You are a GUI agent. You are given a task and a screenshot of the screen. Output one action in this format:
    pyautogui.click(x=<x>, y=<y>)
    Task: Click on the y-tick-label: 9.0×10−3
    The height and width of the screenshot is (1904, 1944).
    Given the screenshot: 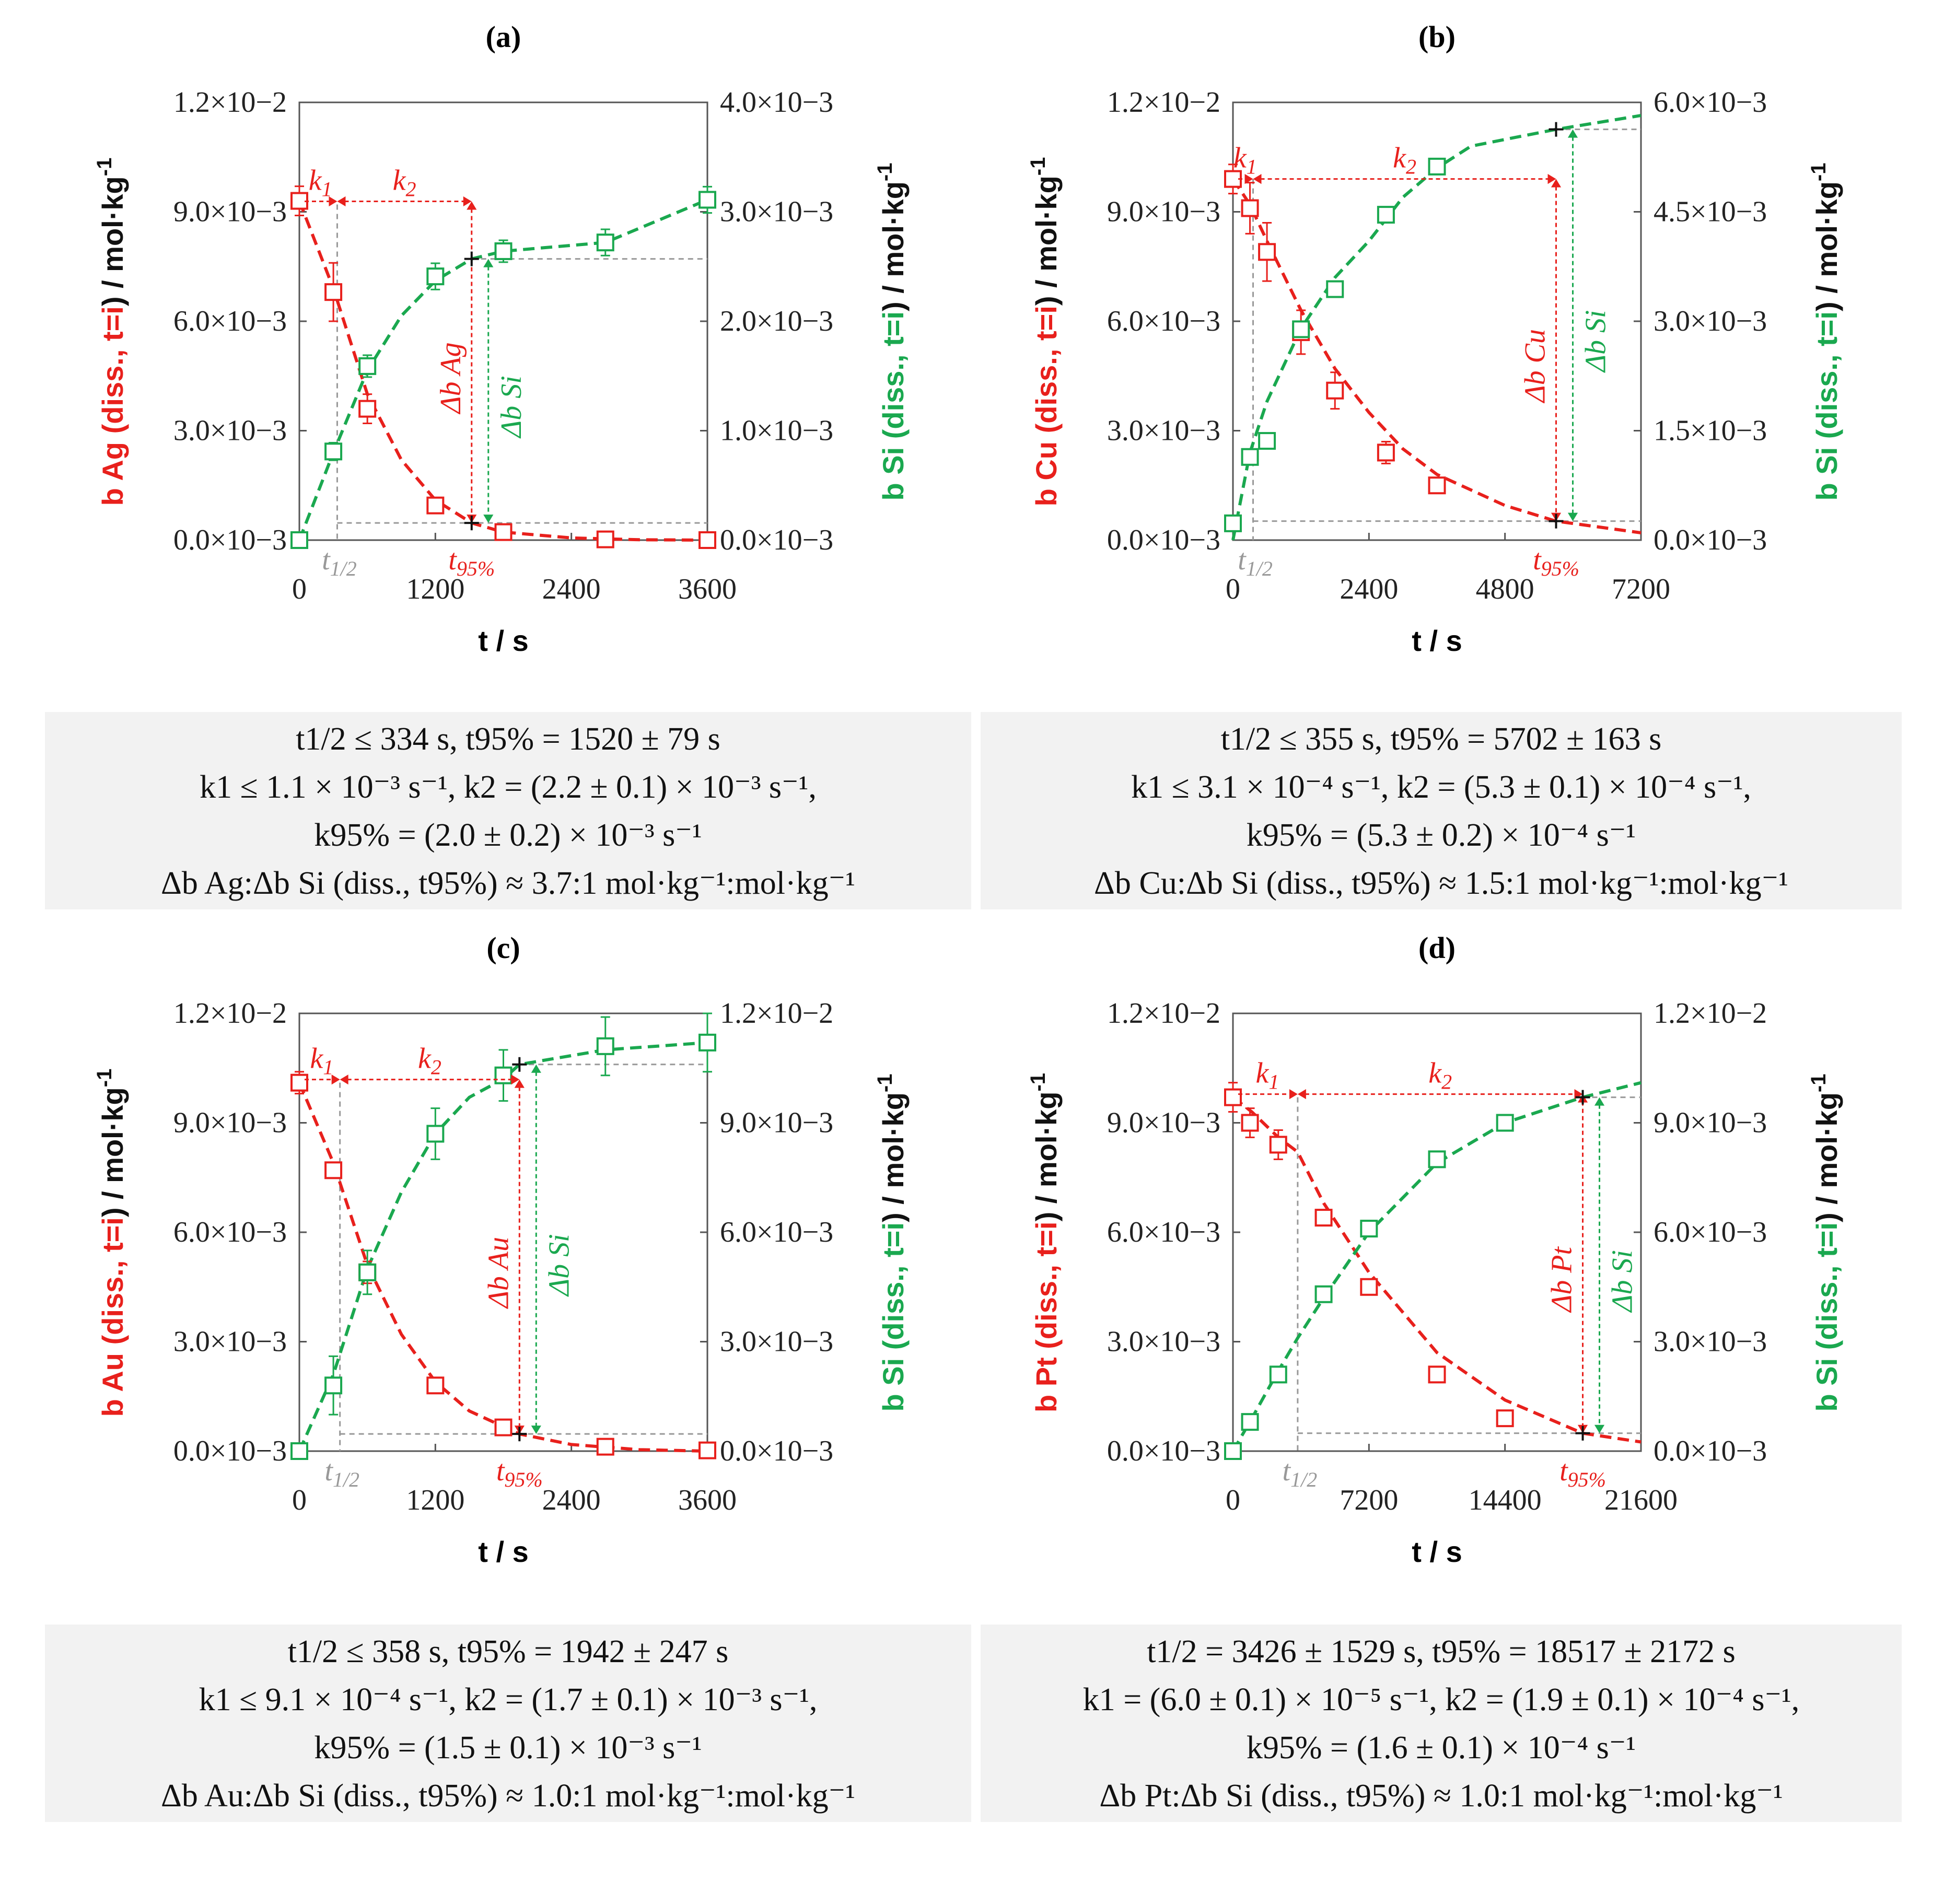 What is the action you would take?
    pyautogui.click(x=1164, y=1123)
    